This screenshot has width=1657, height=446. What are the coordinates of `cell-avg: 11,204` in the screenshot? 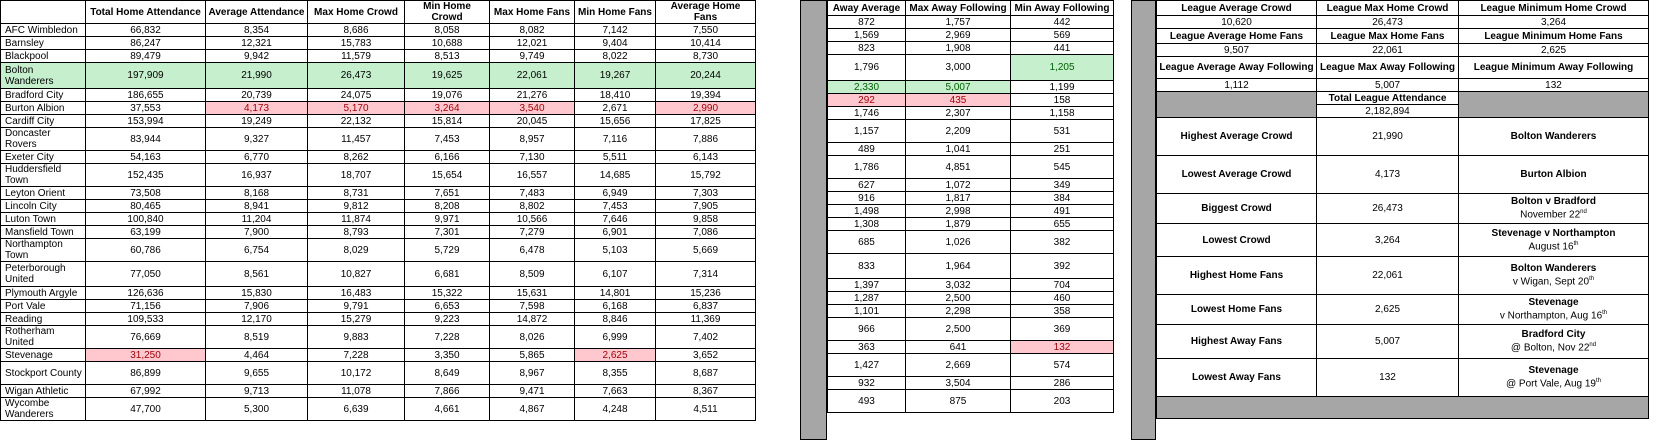 It's located at (256, 219).